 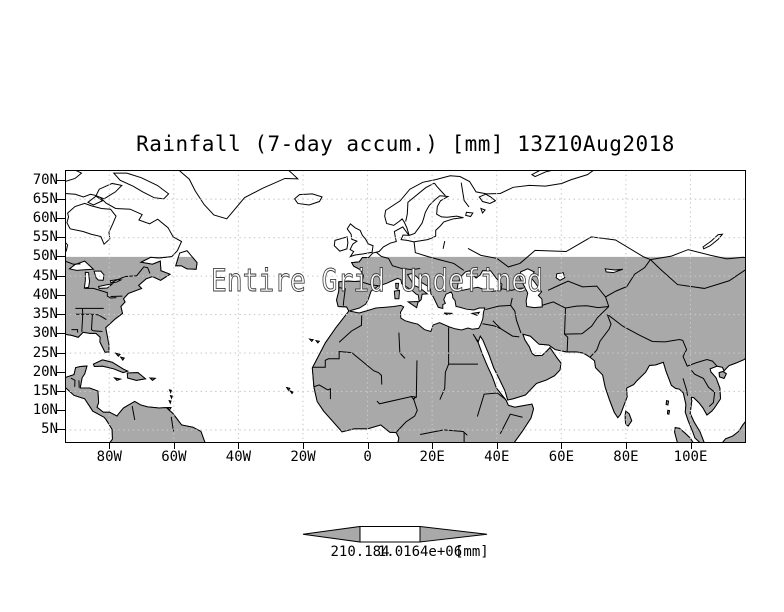 What do you see at coordinates (45, 371) in the screenshot?
I see `lat-axis-label: 20N` at bounding box center [45, 371].